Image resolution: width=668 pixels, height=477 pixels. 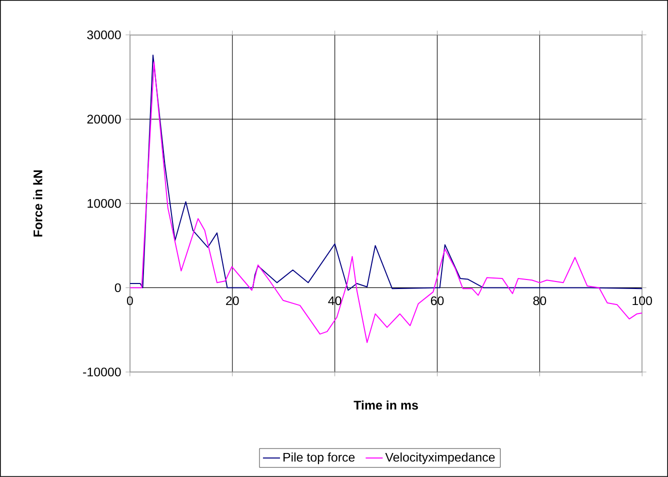 I want to click on legend-label: Pile top force, so click(x=319, y=458).